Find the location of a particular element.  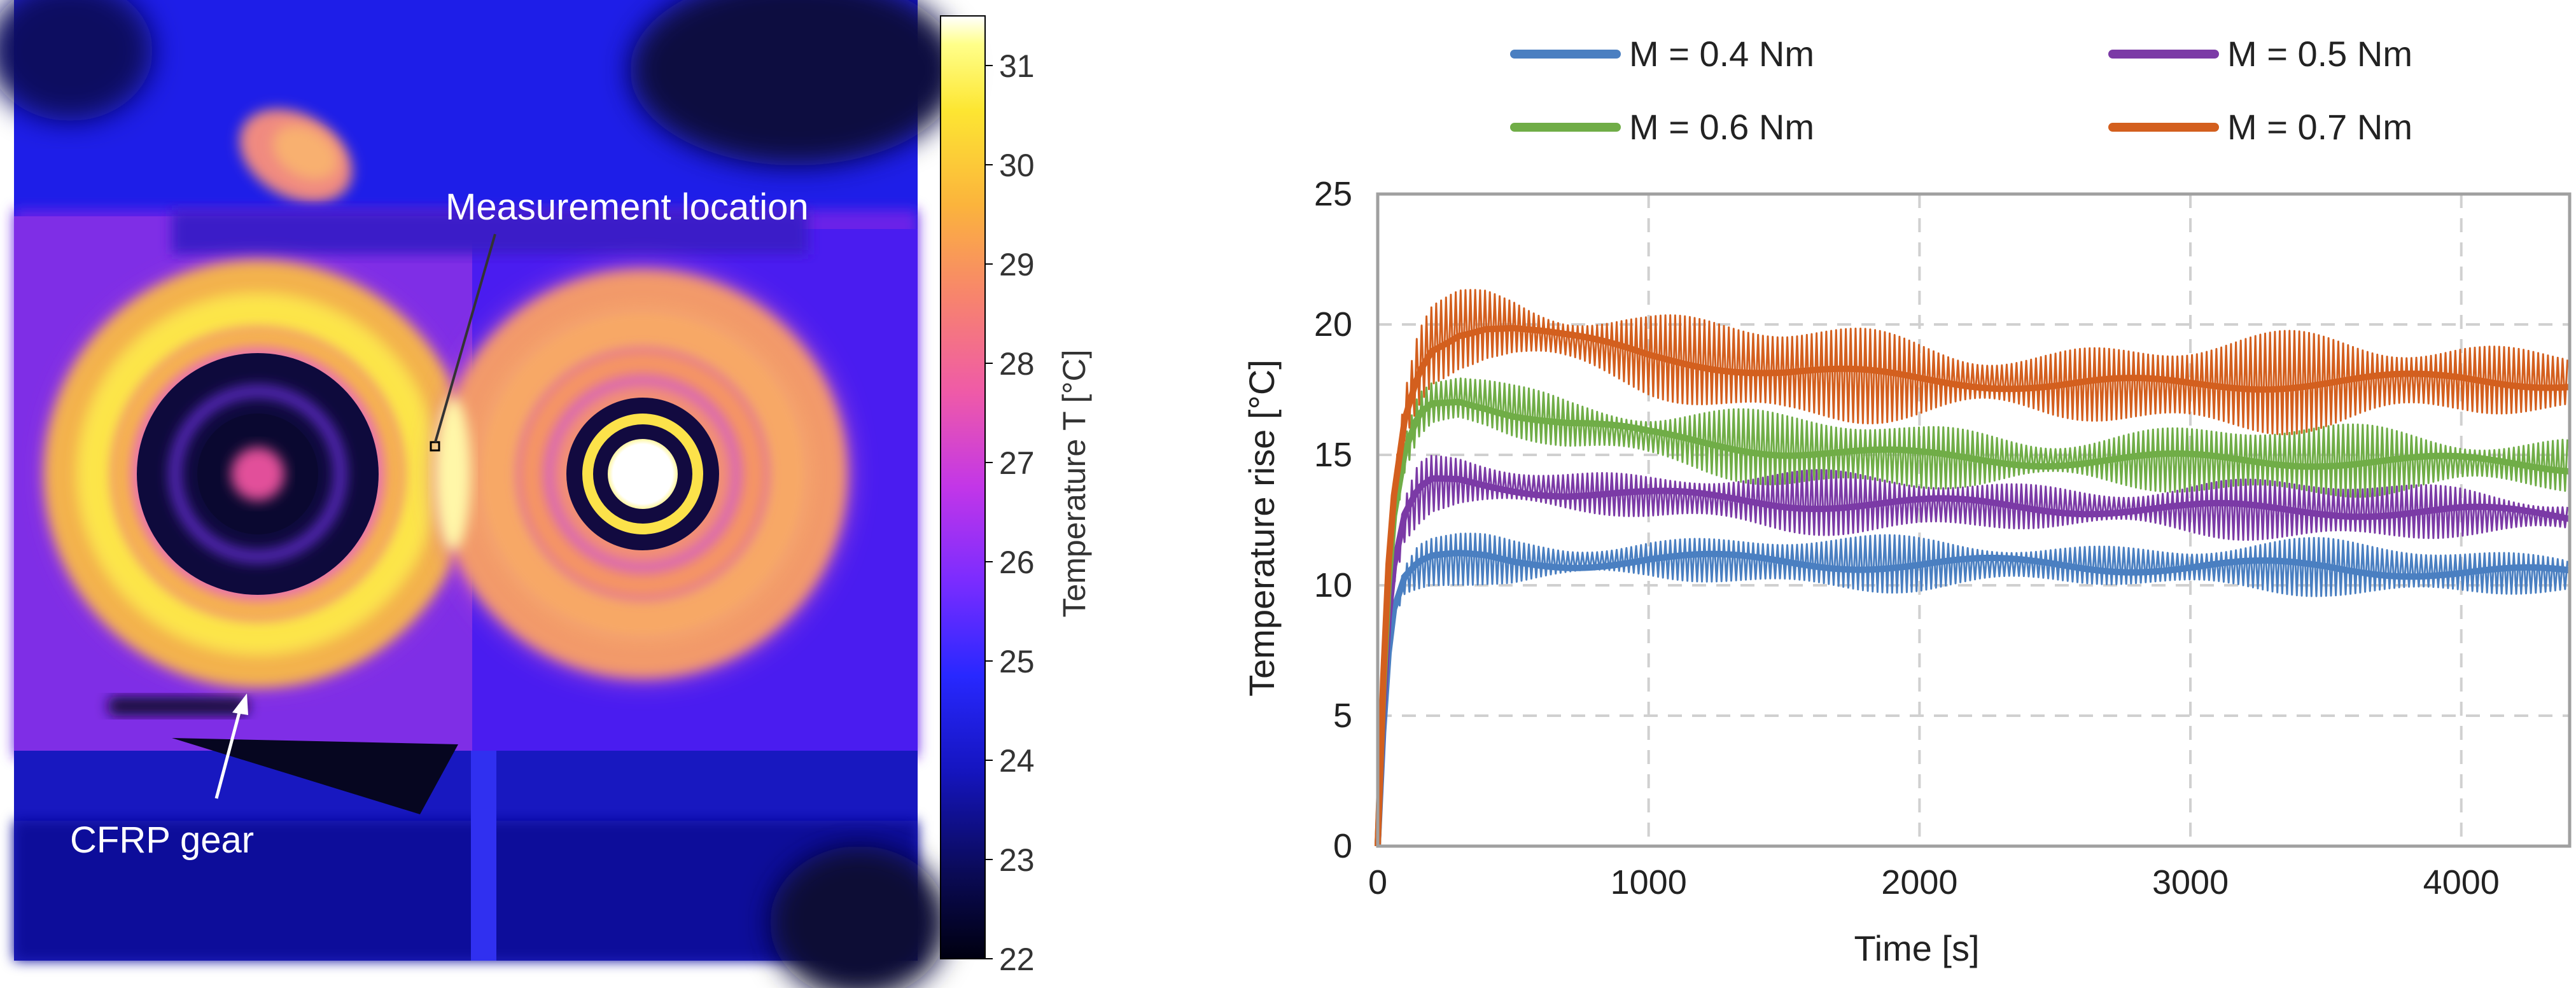

y-tick-label: 15 is located at coordinates (1333, 455).